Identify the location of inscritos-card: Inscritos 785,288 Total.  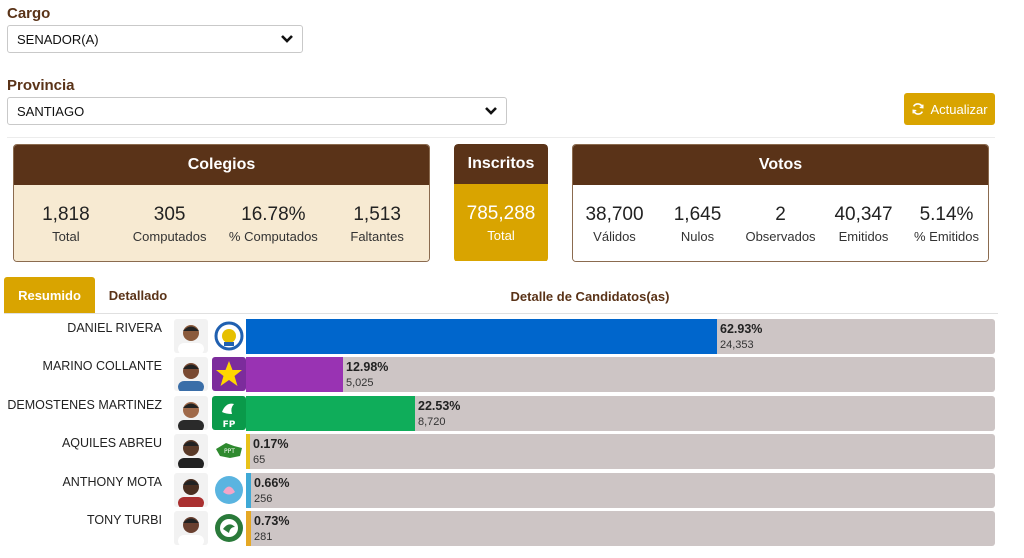
(501, 203).